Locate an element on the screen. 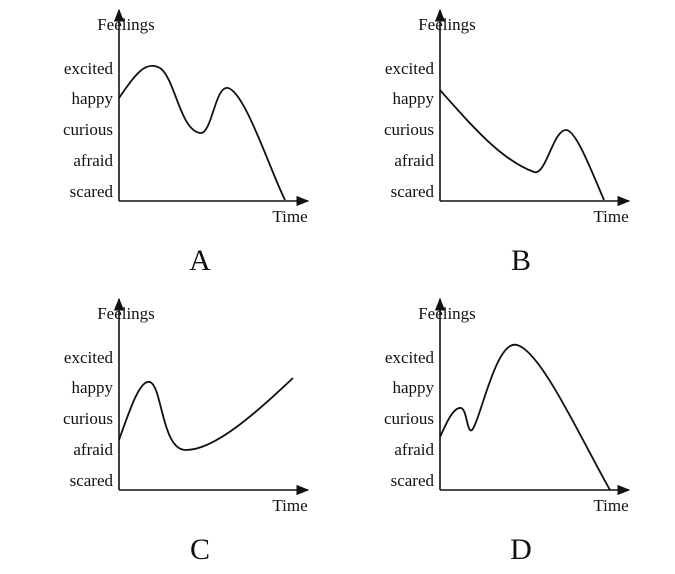 Image resolution: width=675 pixels, height=574 pixels. panel-letter: C is located at coordinates (200, 549).